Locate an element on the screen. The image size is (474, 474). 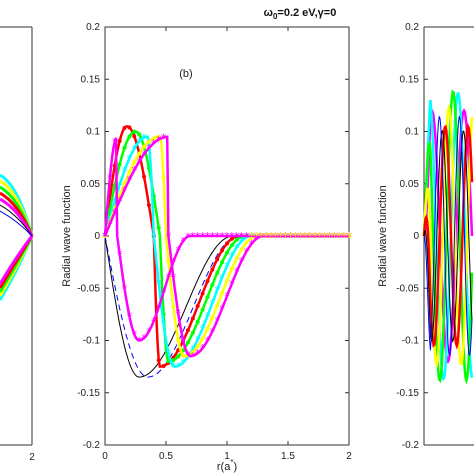
left-xtick-2: 2 is located at coordinates (32, 457).